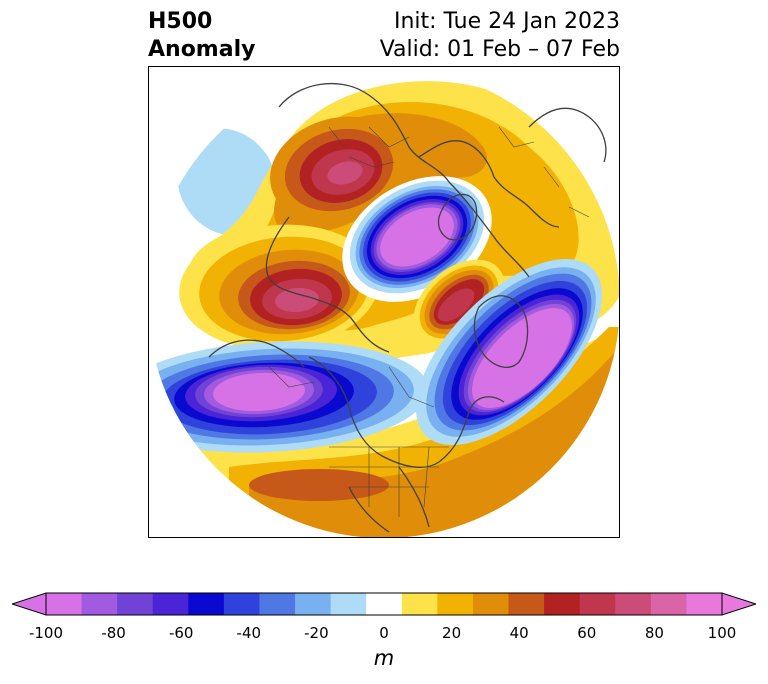  I want to click on coastline-north-america, so click(406, 412).